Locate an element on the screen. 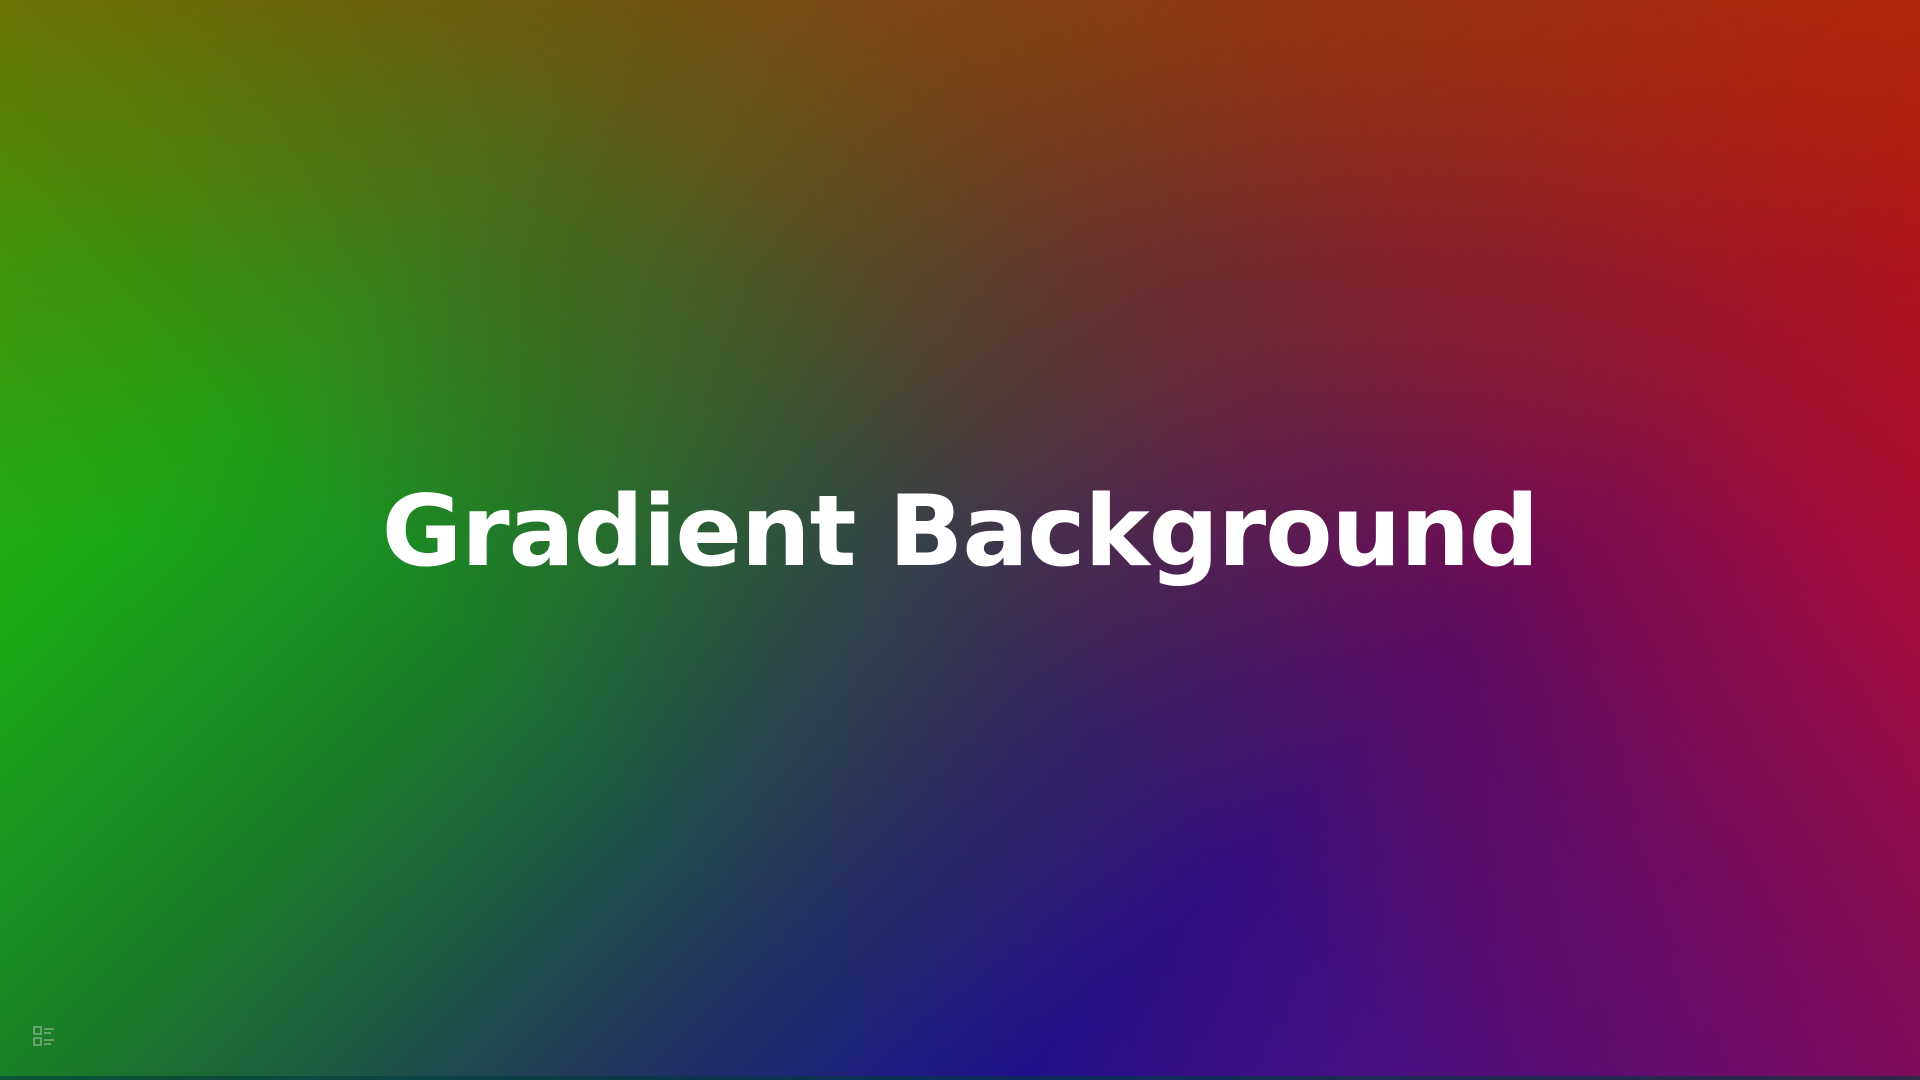 This screenshot has width=1920, height=1080. bottom-progress-bar is located at coordinates (960, 1078).